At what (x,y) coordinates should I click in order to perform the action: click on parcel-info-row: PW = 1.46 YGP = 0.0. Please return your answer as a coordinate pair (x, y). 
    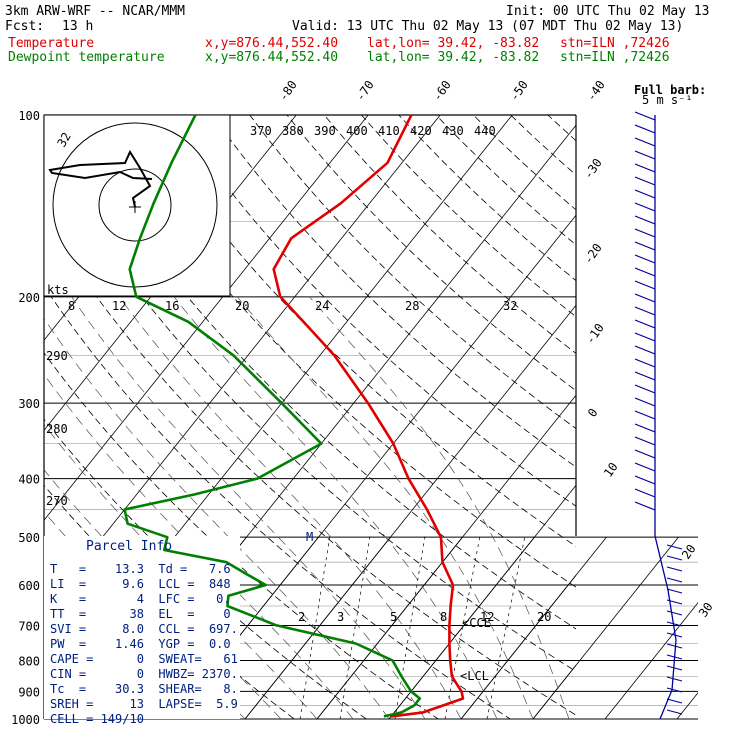
    Looking at the image, I should click on (140, 644).